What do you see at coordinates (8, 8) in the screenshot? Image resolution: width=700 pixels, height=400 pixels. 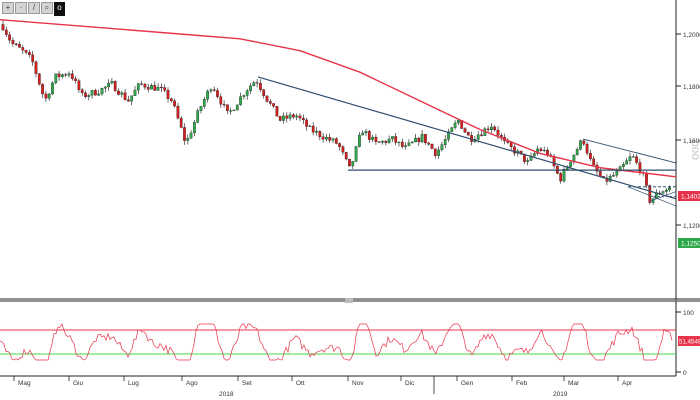 I see `crosshair-tool-button: +` at bounding box center [8, 8].